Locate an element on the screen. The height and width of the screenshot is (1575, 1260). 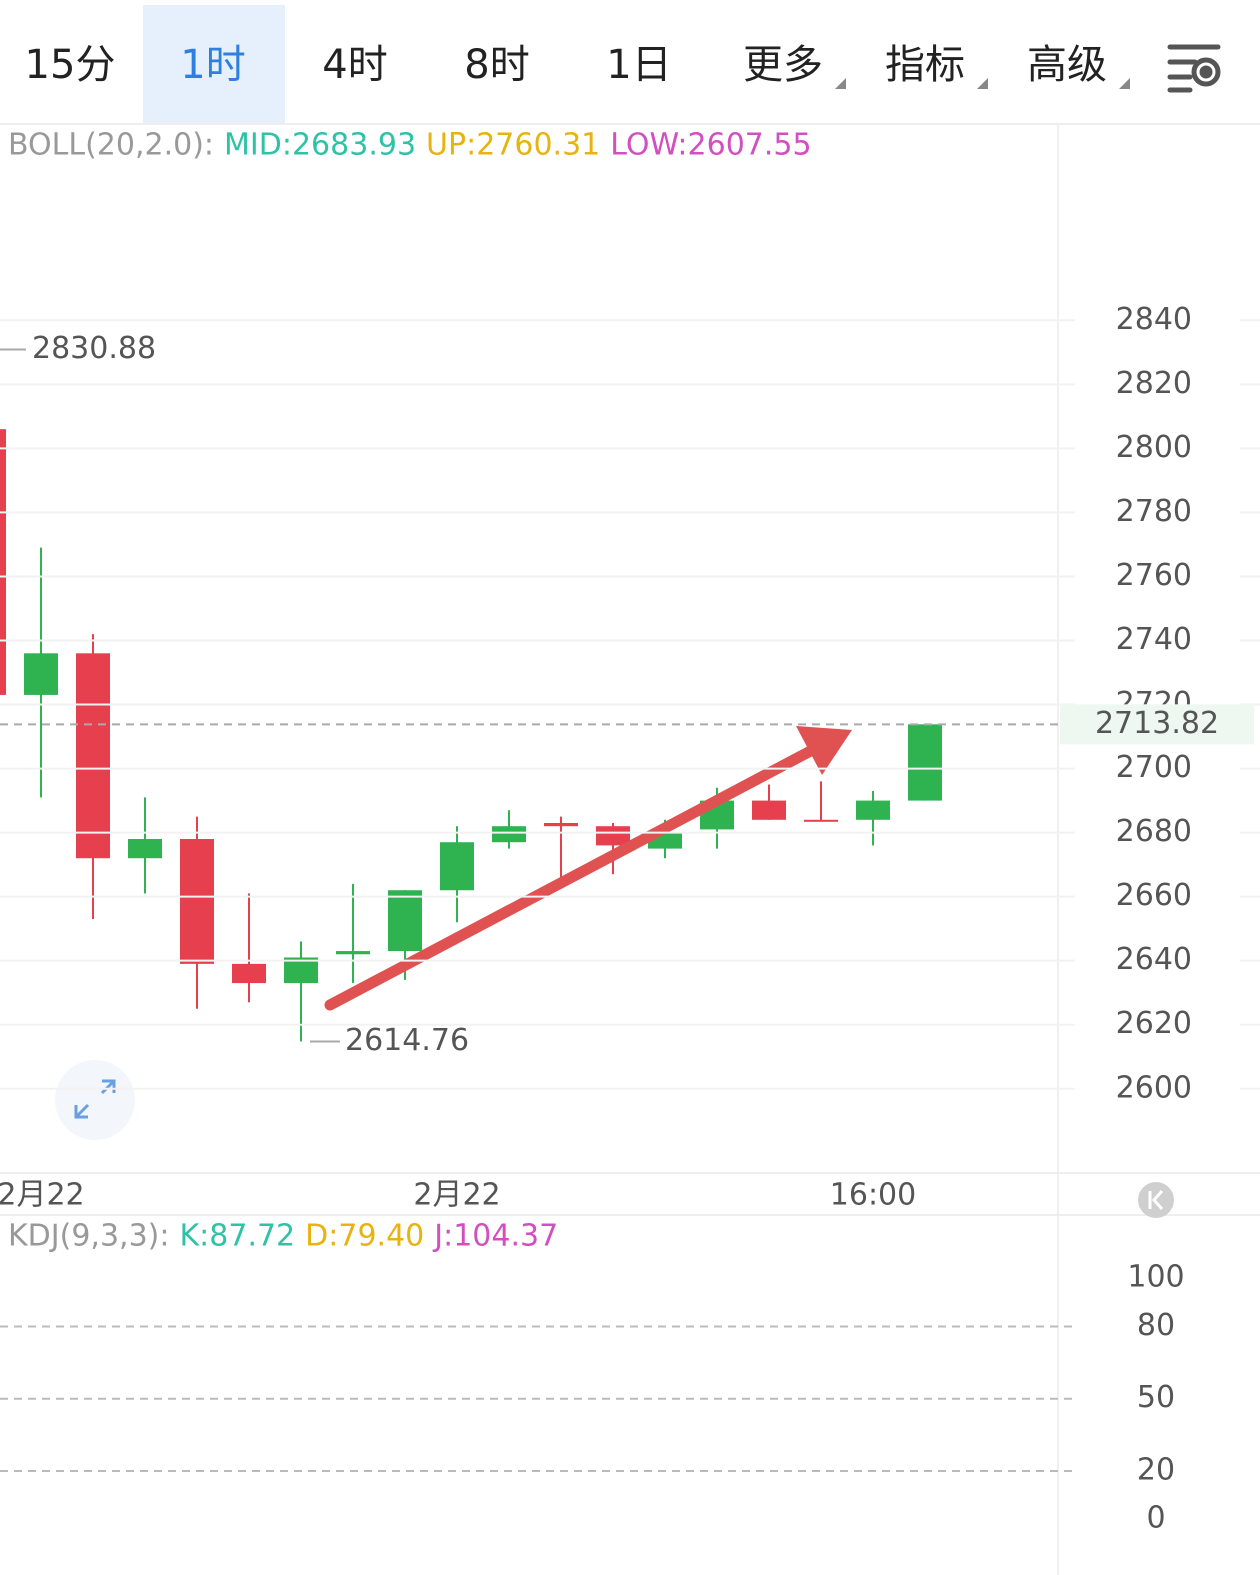
y-tick-label: 0 is located at coordinates (1155, 1518).